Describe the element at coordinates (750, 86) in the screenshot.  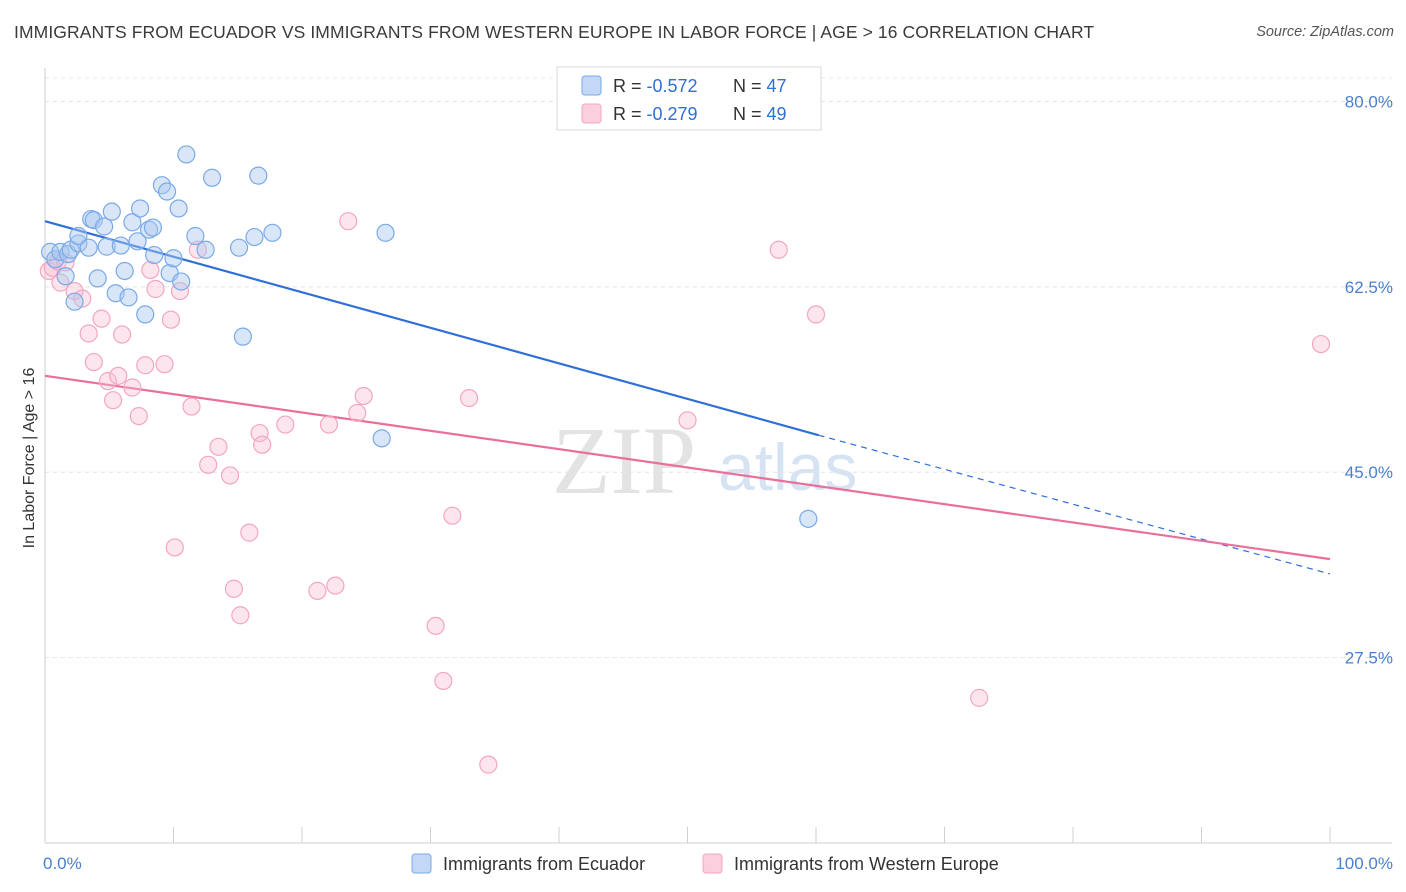
I see `legend-n-label-1: N =` at that location.